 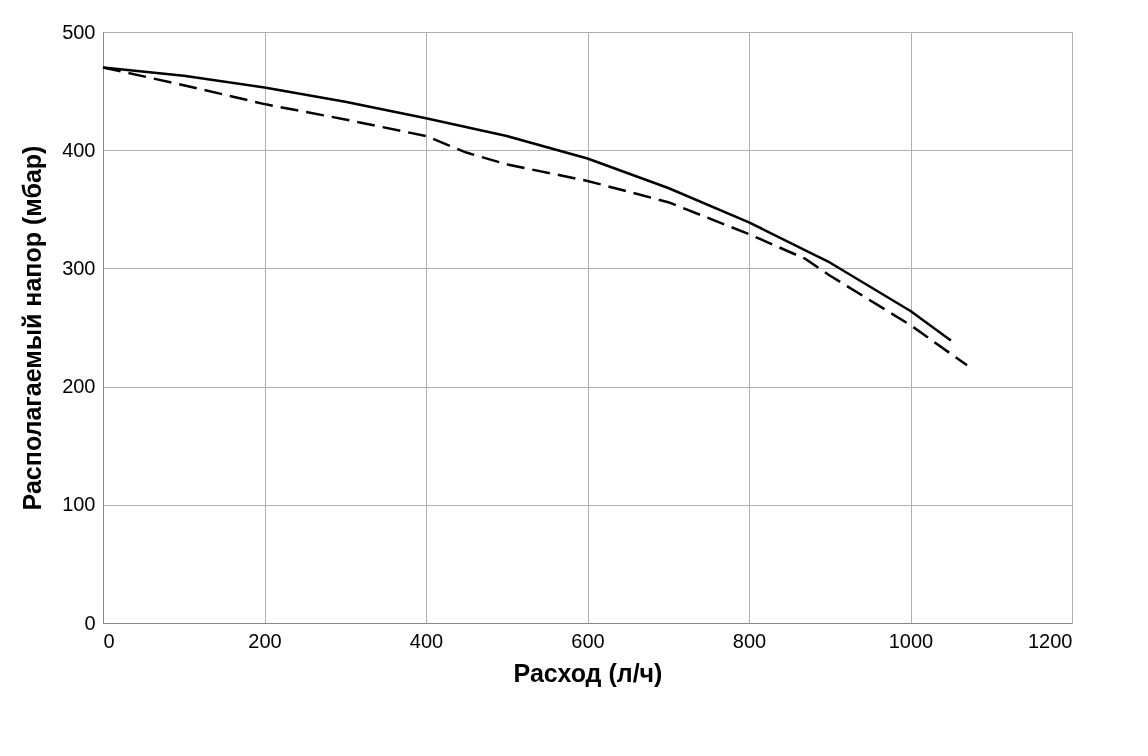 What do you see at coordinates (79, 31) in the screenshot?
I see `y-tick-label: 500` at bounding box center [79, 31].